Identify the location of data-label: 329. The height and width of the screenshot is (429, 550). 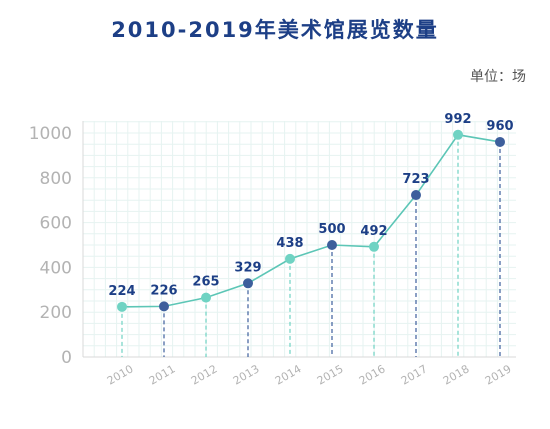
(247, 267).